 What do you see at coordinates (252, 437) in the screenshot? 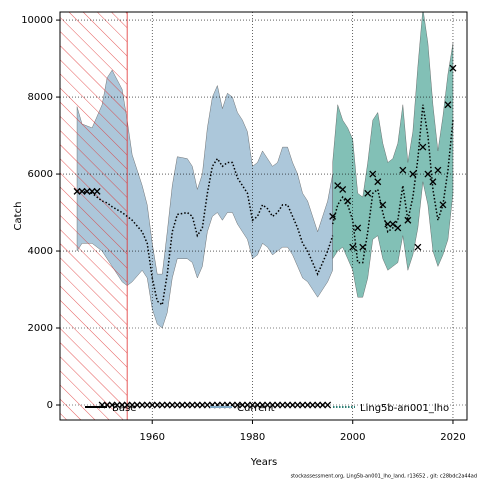
I see `x-tick-label: 1980` at bounding box center [252, 437].